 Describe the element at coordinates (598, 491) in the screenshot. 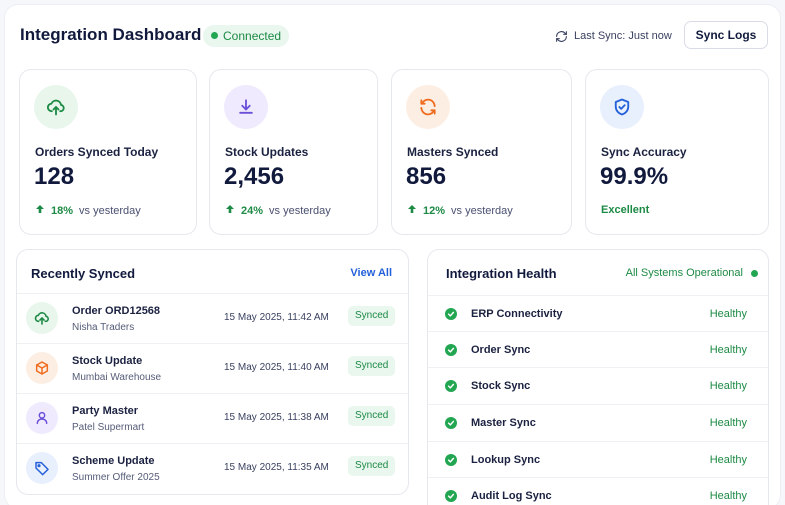

I see `health-row: Audit Log Sync Healthy` at that location.